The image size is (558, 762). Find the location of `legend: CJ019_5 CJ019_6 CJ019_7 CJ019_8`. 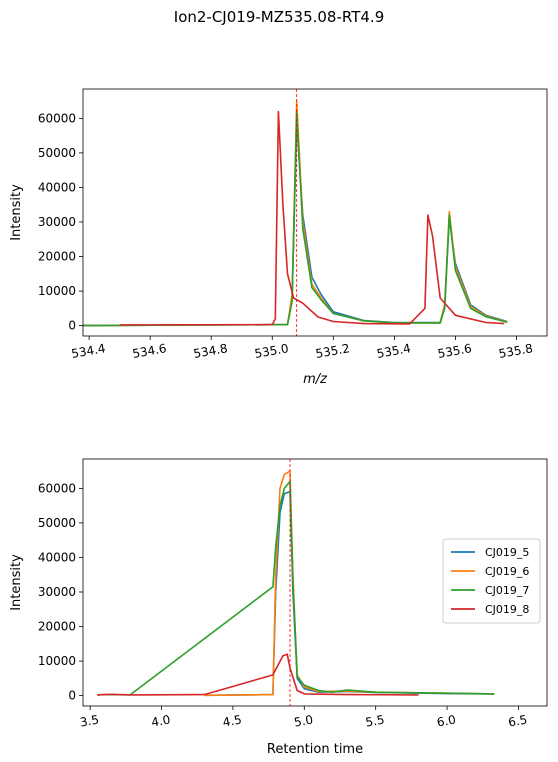

legend: CJ019_5 CJ019_6 CJ019_7 CJ019_8 is located at coordinates (491, 581).